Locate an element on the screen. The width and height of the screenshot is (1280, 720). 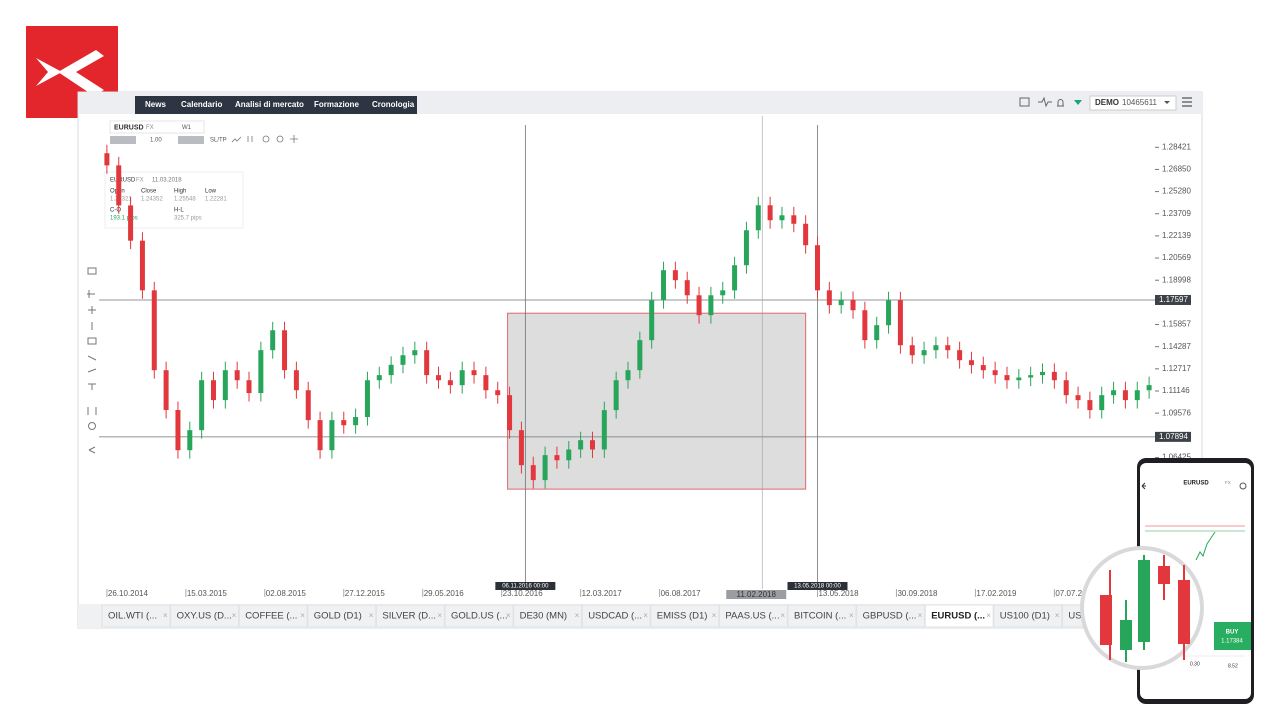
y-tick-label: 1.23709 is located at coordinates (1176, 213).